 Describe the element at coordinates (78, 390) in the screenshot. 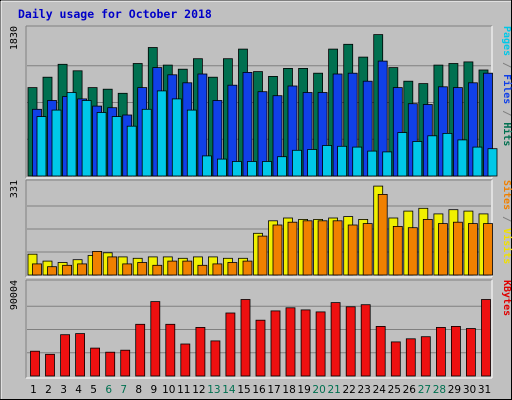

I see `day-label-4: 4` at that location.